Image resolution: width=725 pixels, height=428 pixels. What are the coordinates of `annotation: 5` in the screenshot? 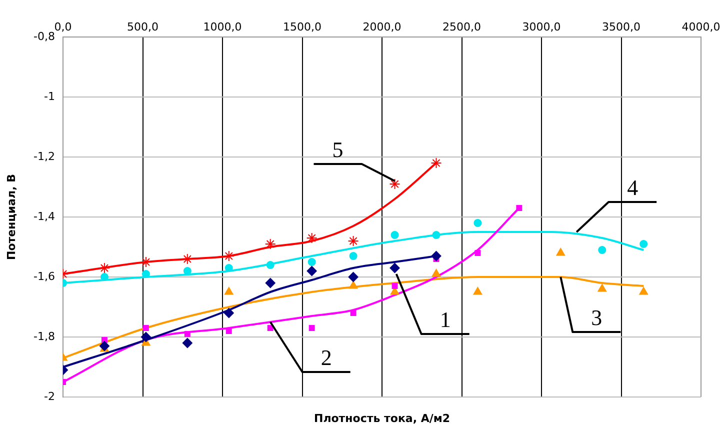 It's located at (338, 149).